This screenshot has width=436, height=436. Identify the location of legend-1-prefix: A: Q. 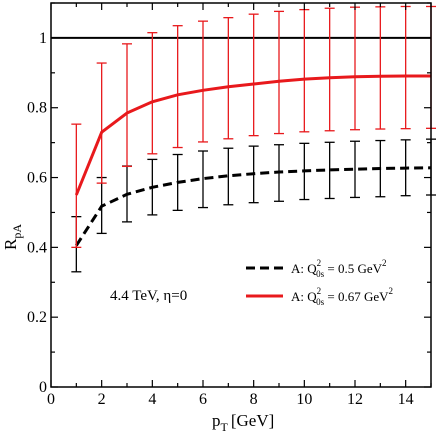
(304, 268).